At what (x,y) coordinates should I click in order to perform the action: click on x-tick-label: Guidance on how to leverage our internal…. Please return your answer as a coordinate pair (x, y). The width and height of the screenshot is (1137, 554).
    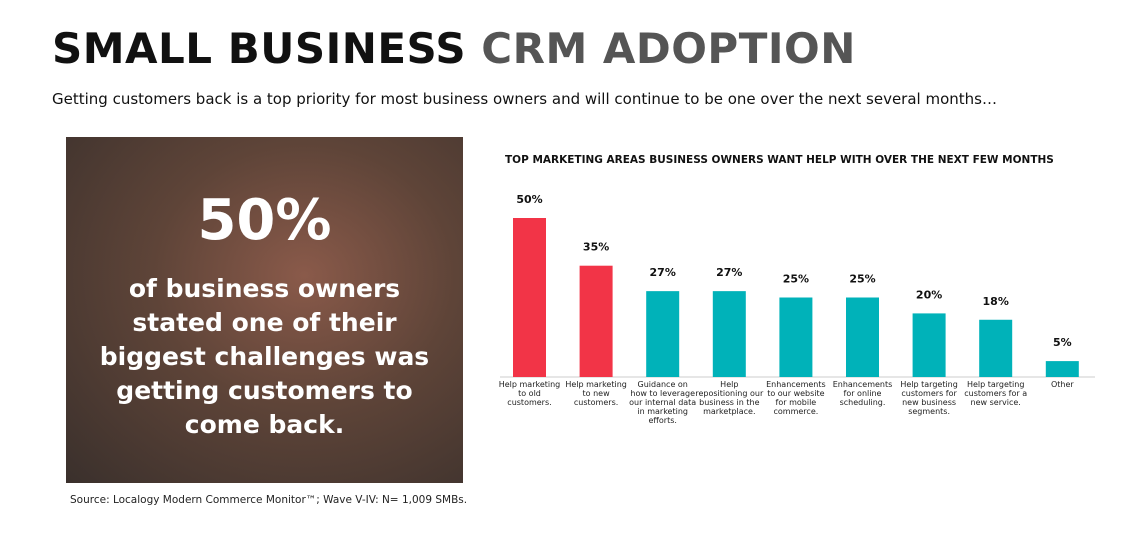
    Looking at the image, I should click on (663, 402).